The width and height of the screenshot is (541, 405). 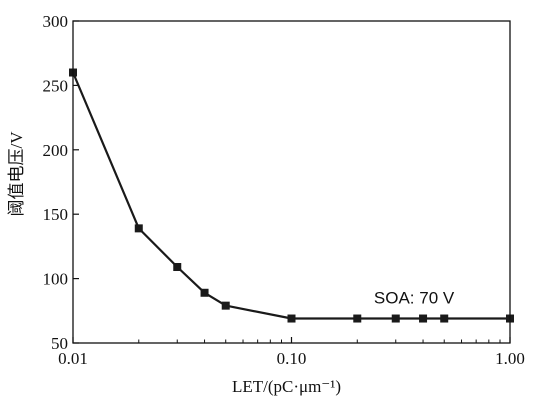 What do you see at coordinates (16, 174) in the screenshot?
I see `y-axis-title: 阈值电压/V` at bounding box center [16, 174].